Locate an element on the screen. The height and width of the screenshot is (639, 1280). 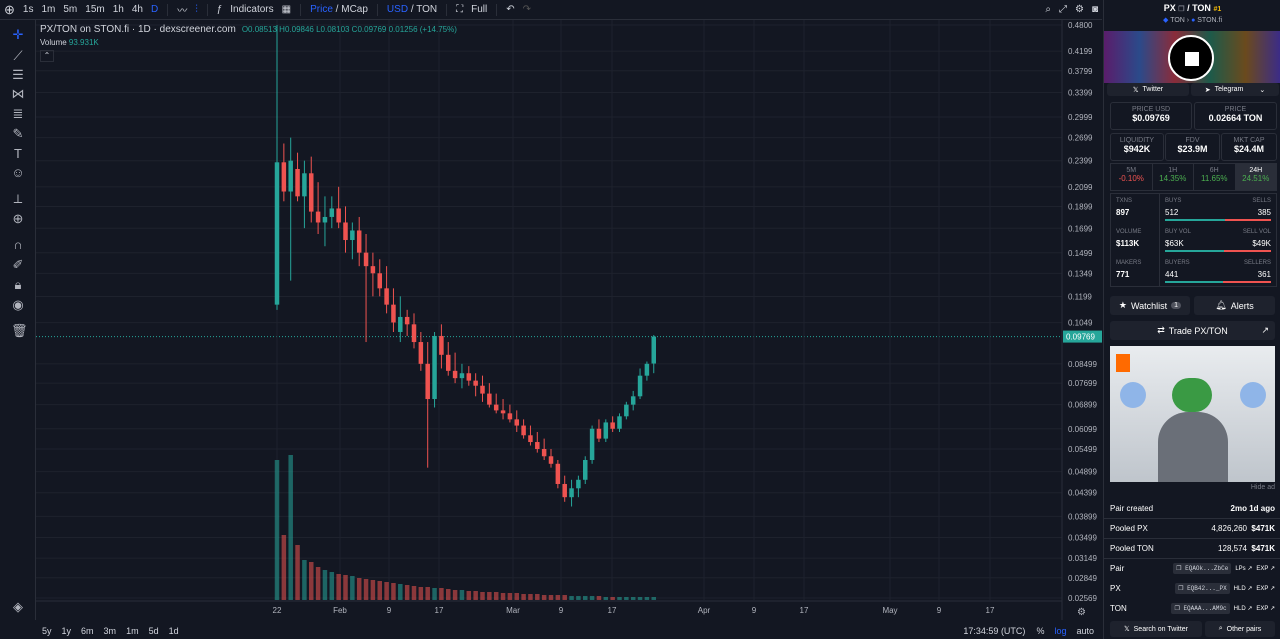
pair-address-chip: ❐ EQAOk...ZbCe is located at coordinates (1202, 568).